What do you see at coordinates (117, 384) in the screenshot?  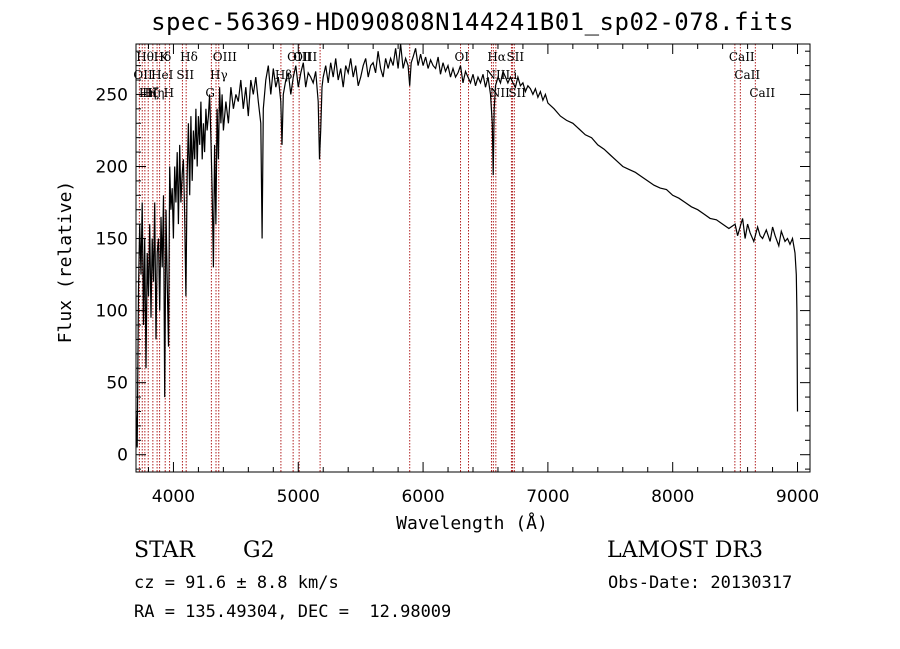 I see `y-tick-label-50: 50` at bounding box center [117, 384].